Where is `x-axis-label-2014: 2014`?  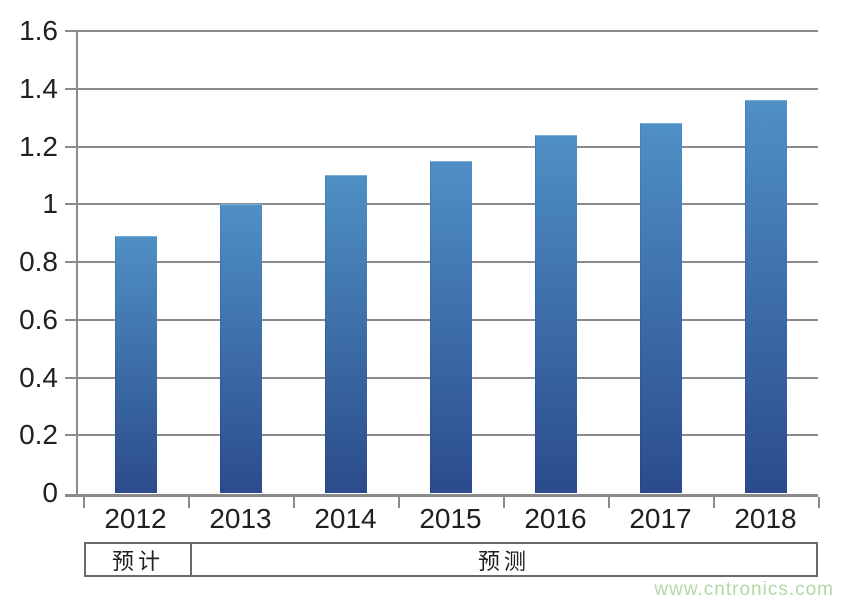 x-axis-label-2014: 2014 is located at coordinates (345, 518).